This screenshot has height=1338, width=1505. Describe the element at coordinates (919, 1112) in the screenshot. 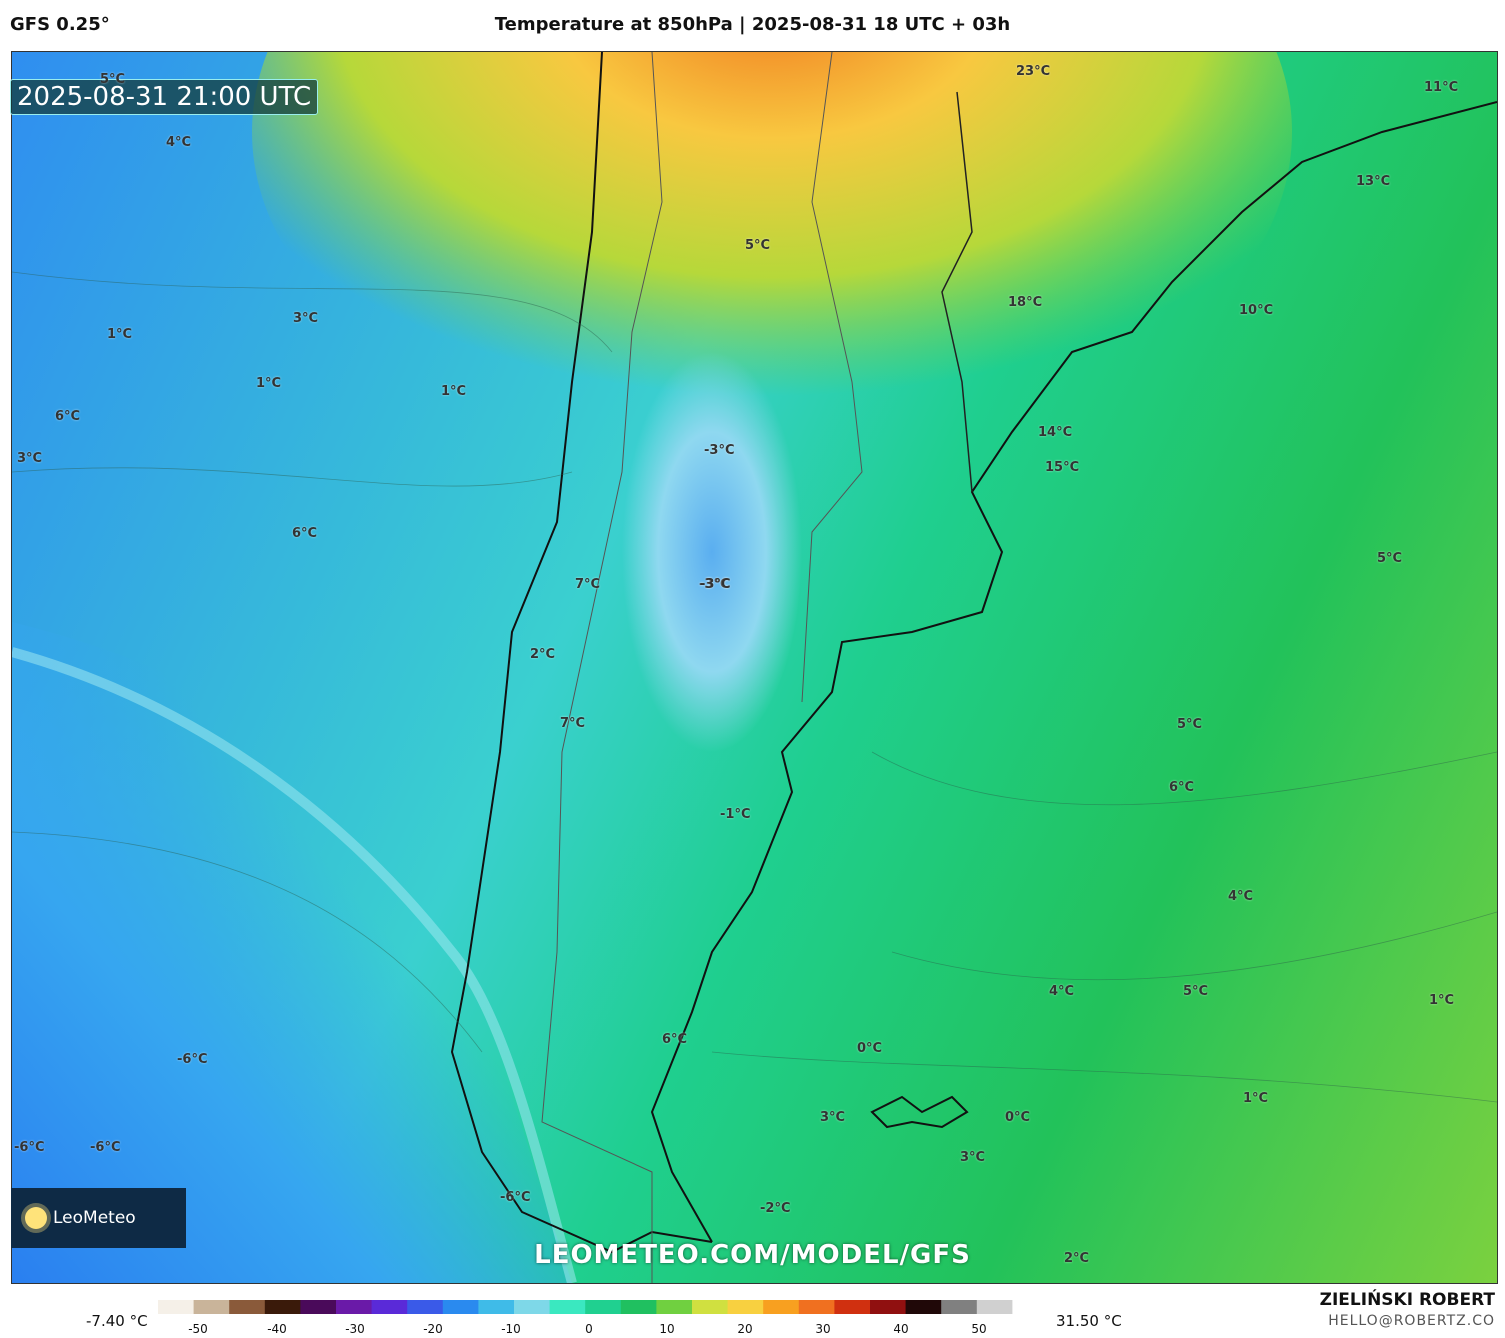

I see `falkland-islands` at that location.